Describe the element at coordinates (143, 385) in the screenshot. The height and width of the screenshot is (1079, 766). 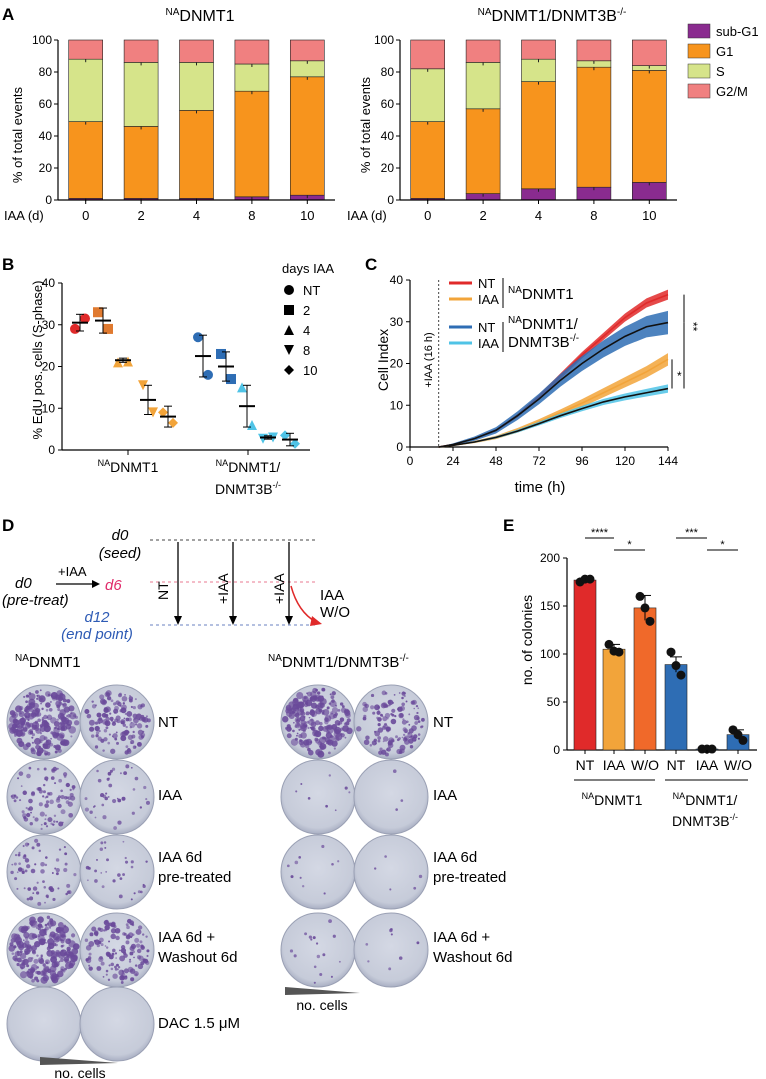
I see `b-point-inv-triangle` at that location.